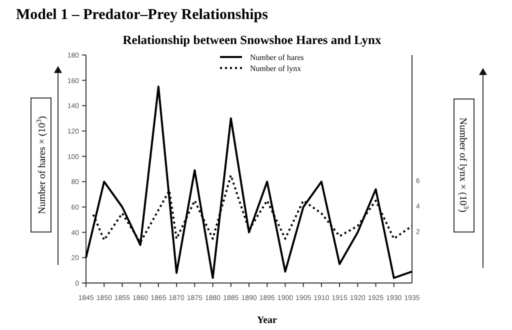 This screenshot has width=512, height=330. I want to click on x-axis-title: Year, so click(267, 320).